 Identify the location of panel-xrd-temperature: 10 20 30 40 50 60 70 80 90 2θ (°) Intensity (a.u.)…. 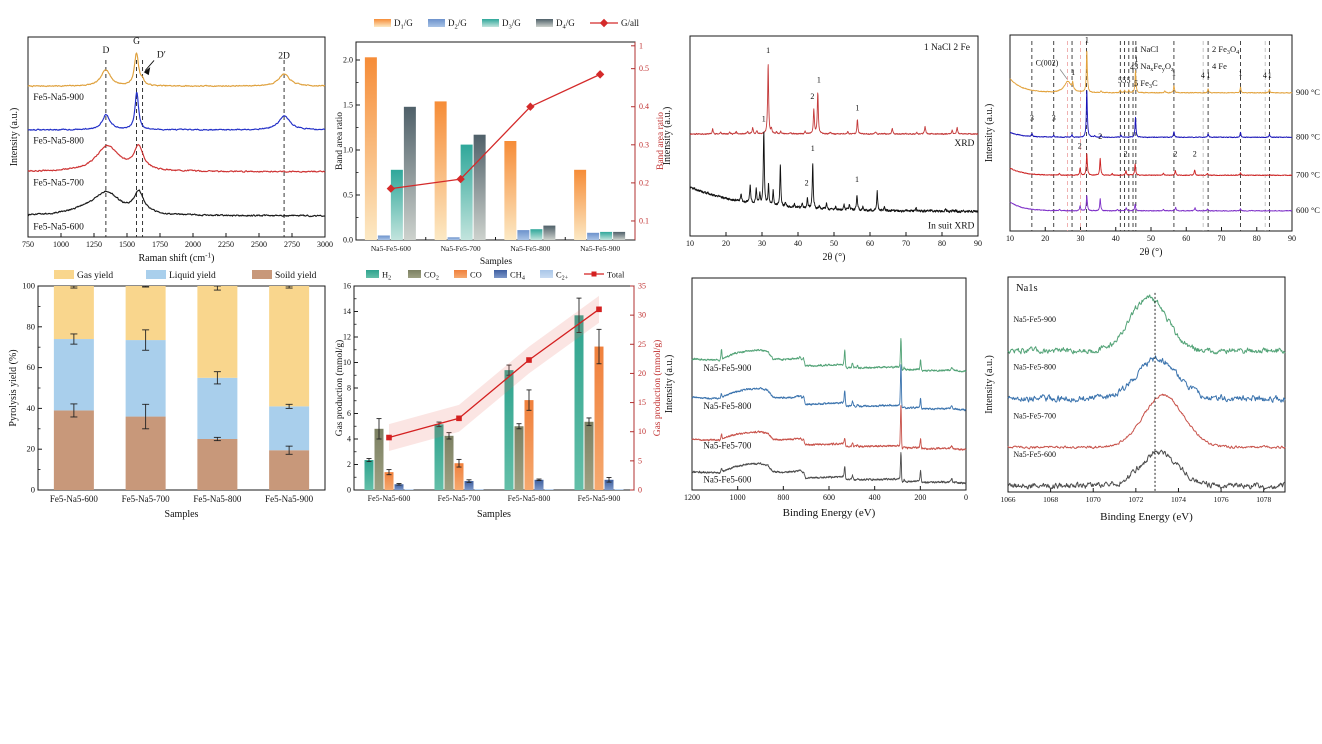
(1153, 140).